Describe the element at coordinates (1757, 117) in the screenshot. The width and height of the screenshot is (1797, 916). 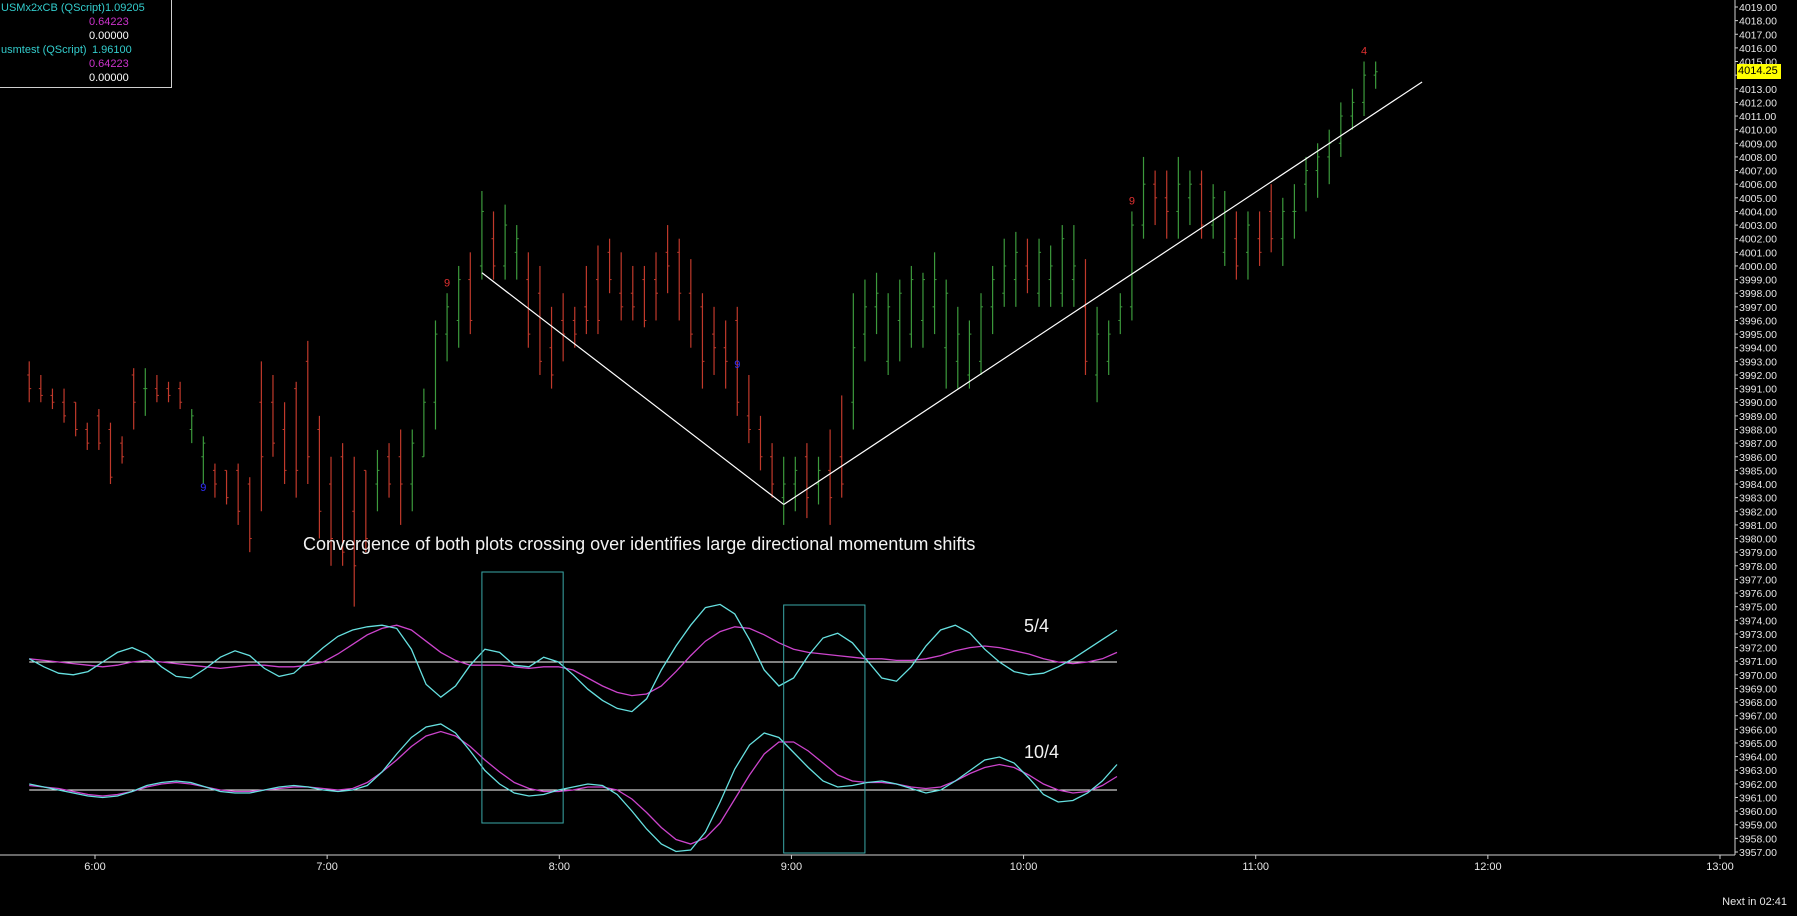
I see `price-tick-label: 4011.00` at that location.